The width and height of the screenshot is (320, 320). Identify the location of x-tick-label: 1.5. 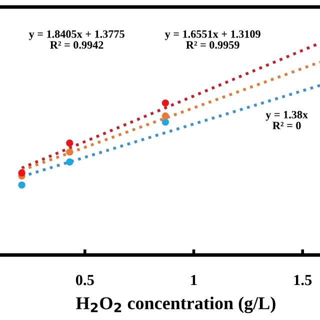
(303, 280).